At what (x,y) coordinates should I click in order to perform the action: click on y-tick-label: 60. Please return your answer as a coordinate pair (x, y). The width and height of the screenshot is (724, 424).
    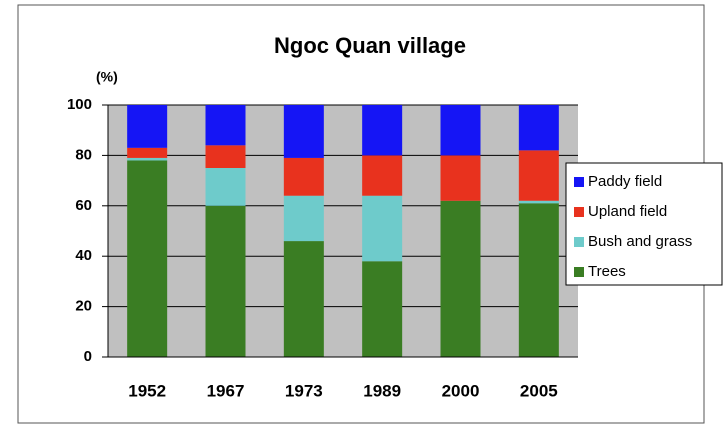
    Looking at the image, I should click on (83, 205).